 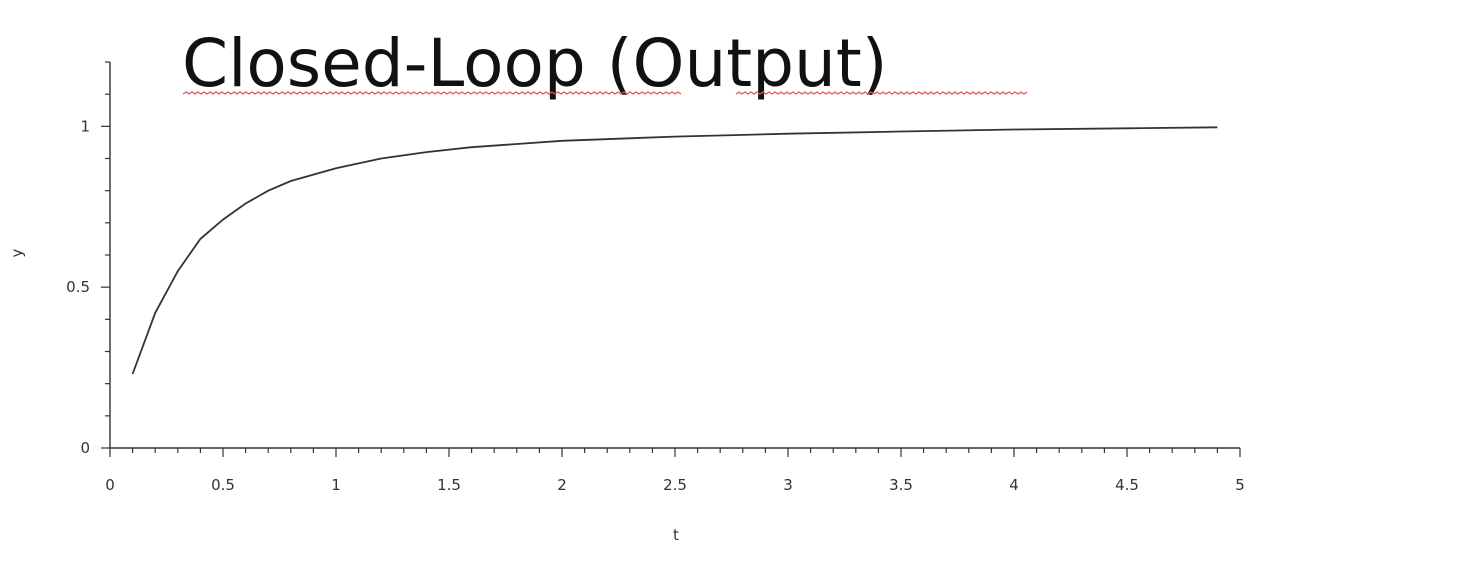 I want to click on x-tick-label: 3, so click(x=788, y=485).